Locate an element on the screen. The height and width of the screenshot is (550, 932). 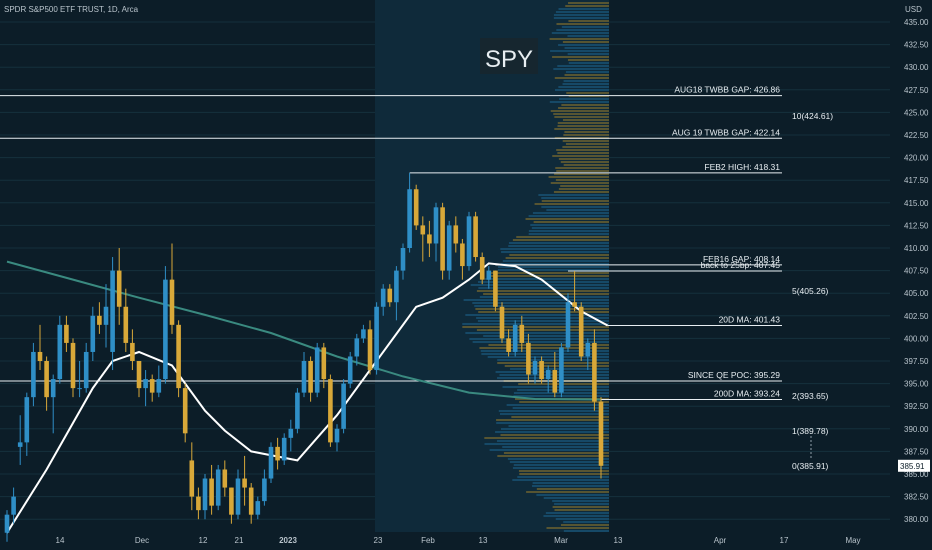
level-label: SINCE QE POC: 395.29 is located at coordinates (734, 375).